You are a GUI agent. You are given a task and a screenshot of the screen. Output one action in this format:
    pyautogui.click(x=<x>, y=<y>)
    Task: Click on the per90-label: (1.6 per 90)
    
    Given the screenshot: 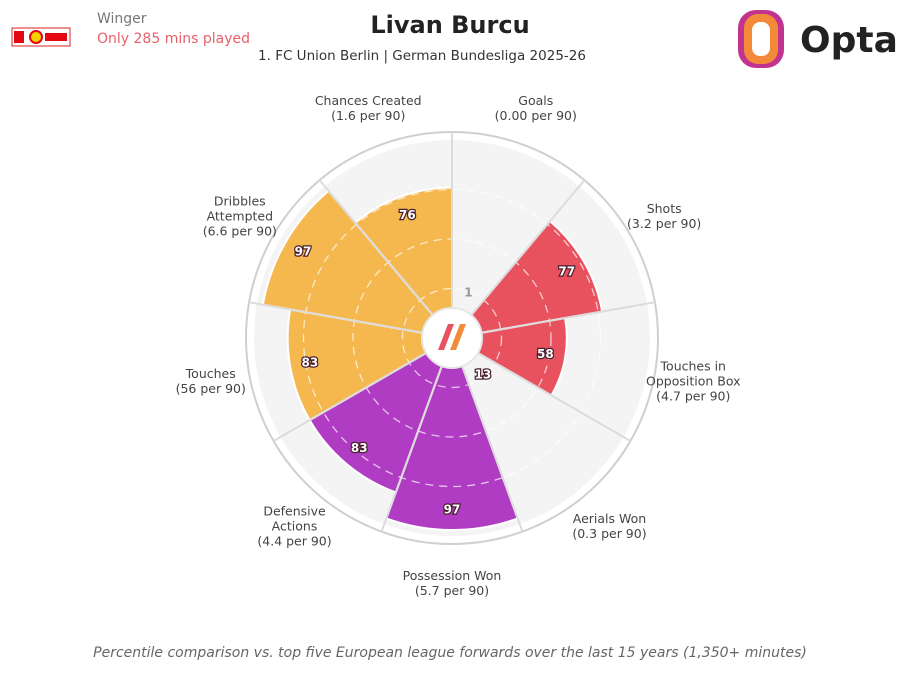 What is the action you would take?
    pyautogui.click(x=368, y=115)
    